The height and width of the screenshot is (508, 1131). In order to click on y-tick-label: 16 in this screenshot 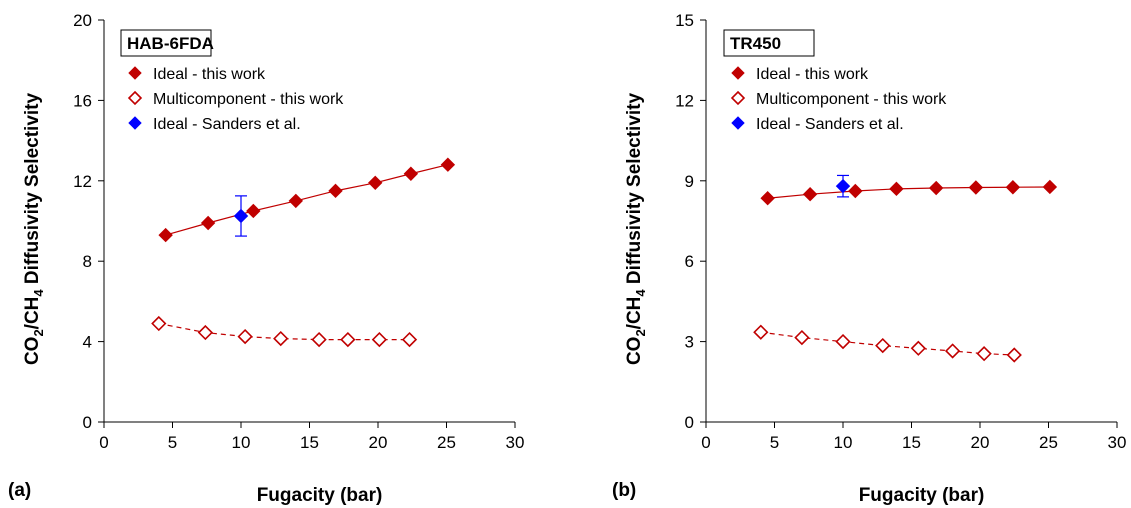, I will do `click(82, 100)`.